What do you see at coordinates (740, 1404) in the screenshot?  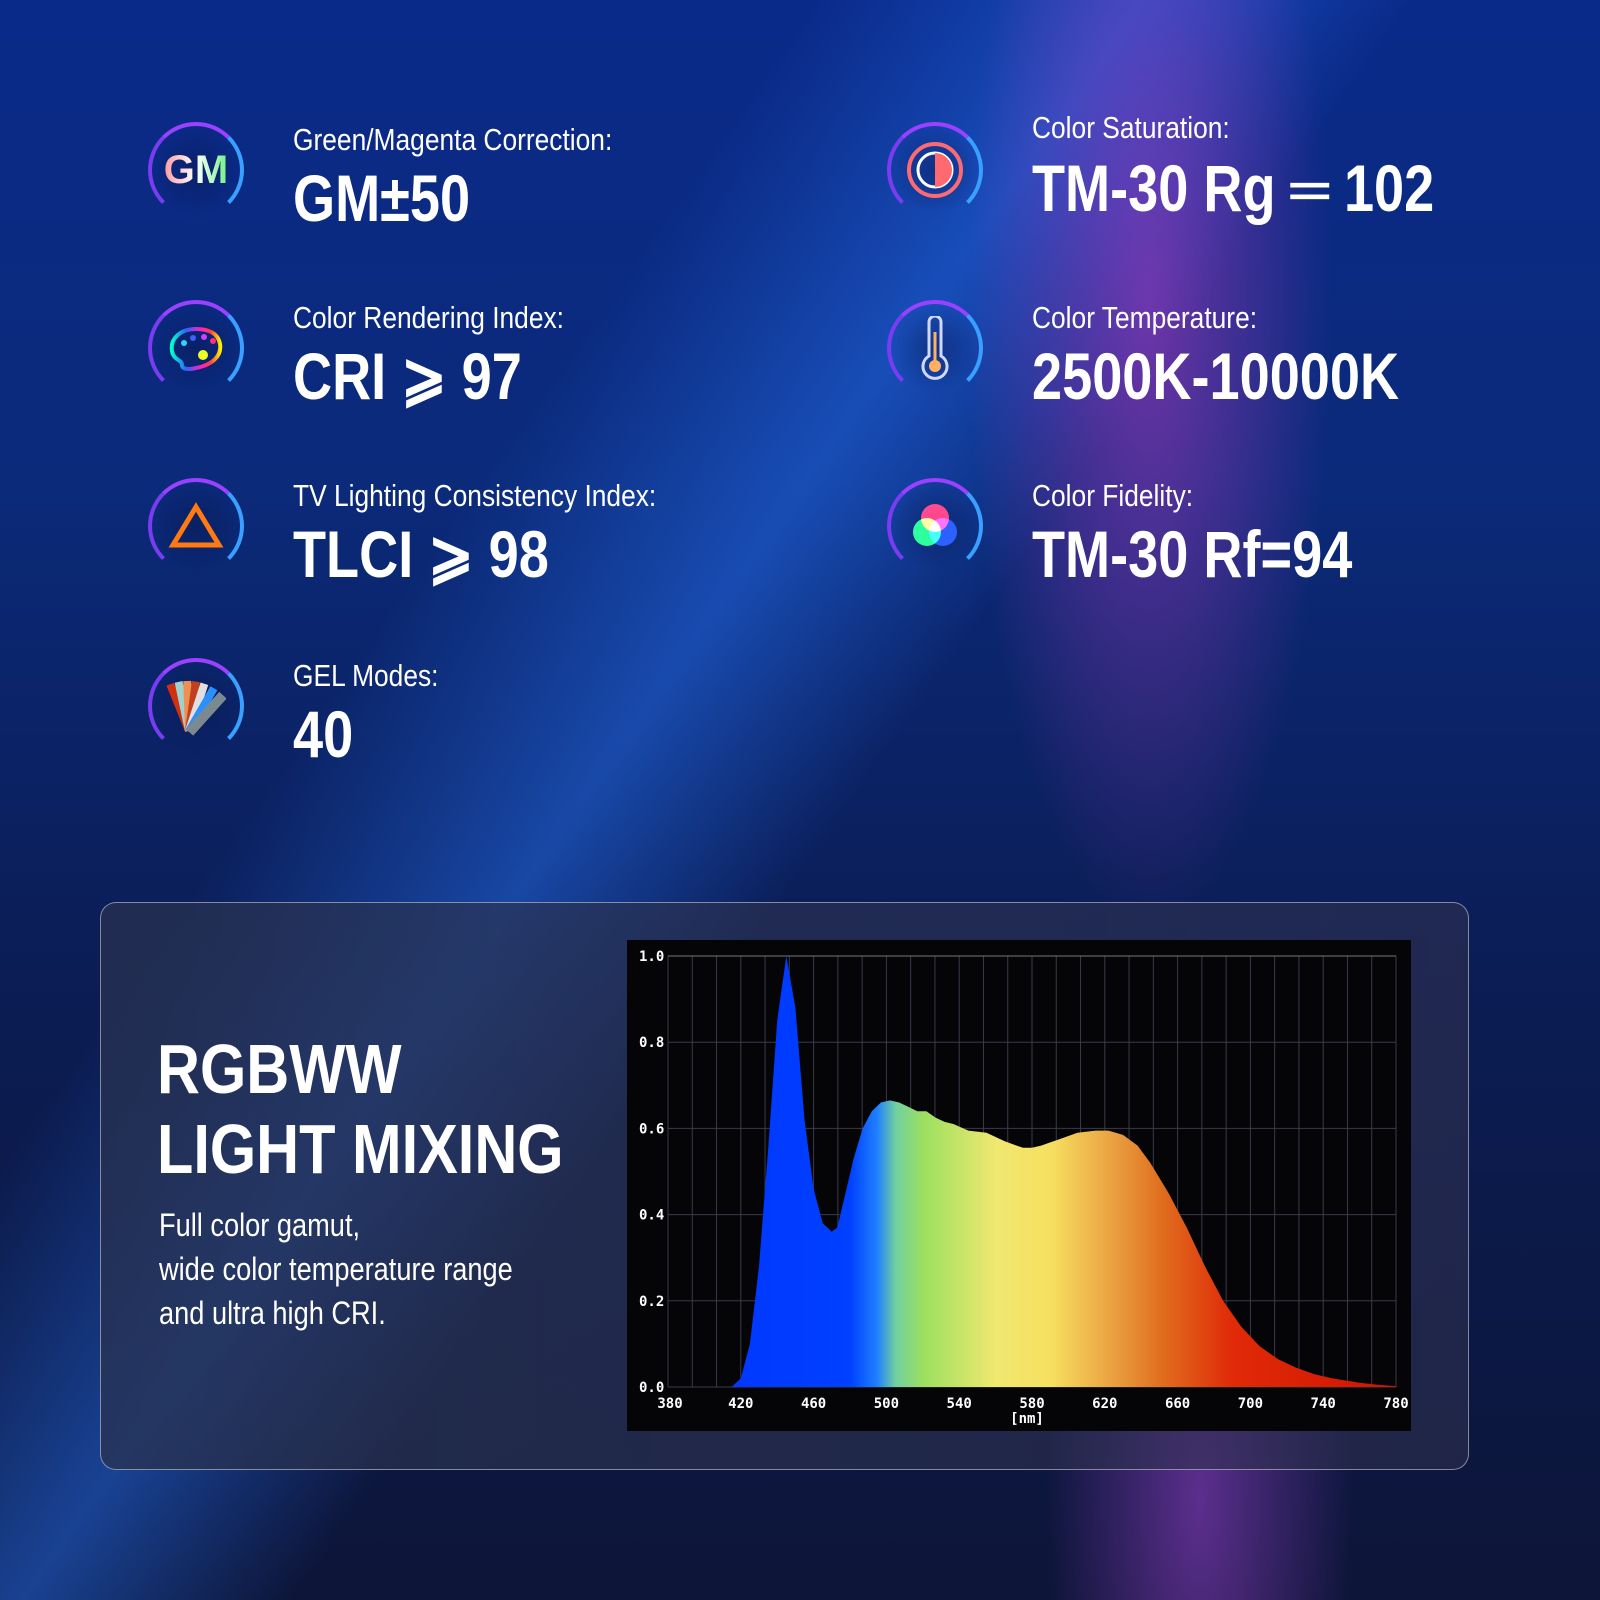 I see `x-tick-label: 420` at bounding box center [740, 1404].